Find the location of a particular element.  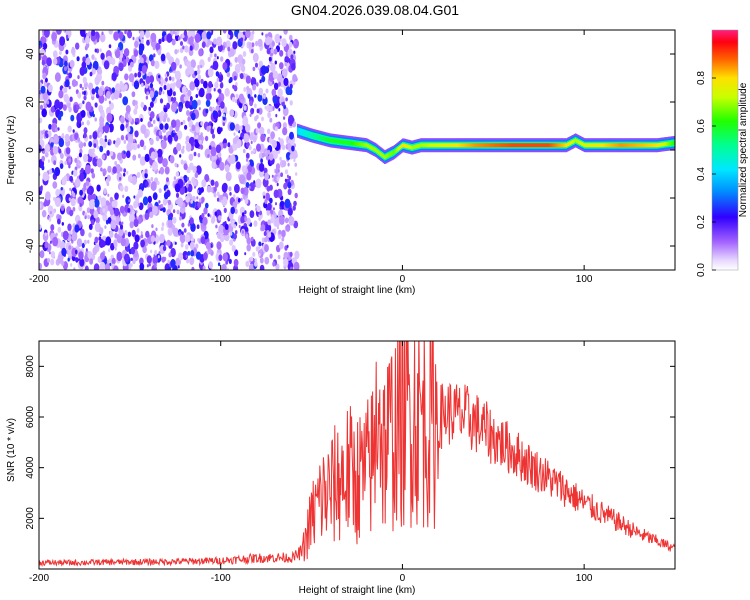

y-tick-label: 40 is located at coordinates (30, 54).